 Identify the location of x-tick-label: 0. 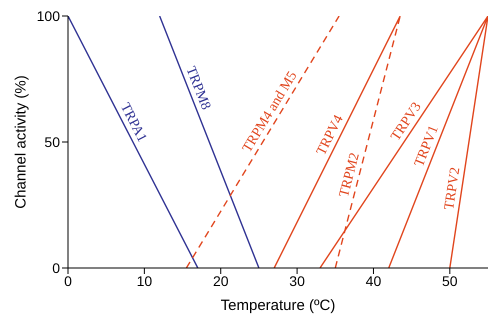
(68, 280).